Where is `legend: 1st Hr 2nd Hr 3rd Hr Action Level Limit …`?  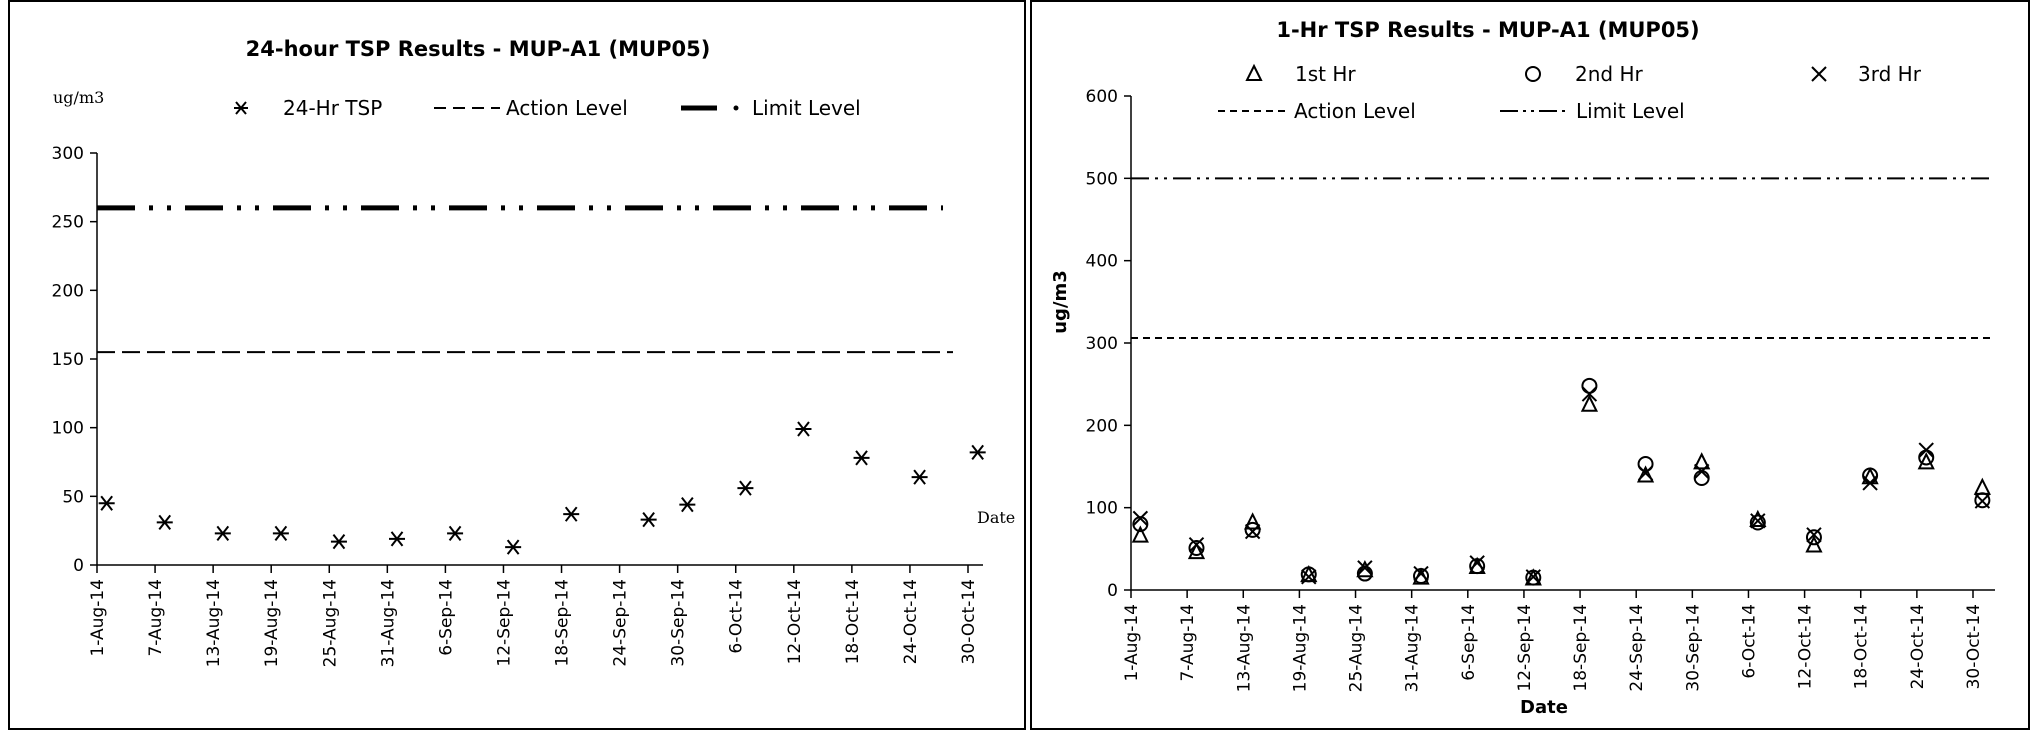 legend: 1st Hr 2nd Hr 3rd Hr Action Level Limit … is located at coordinates (1570, 92).